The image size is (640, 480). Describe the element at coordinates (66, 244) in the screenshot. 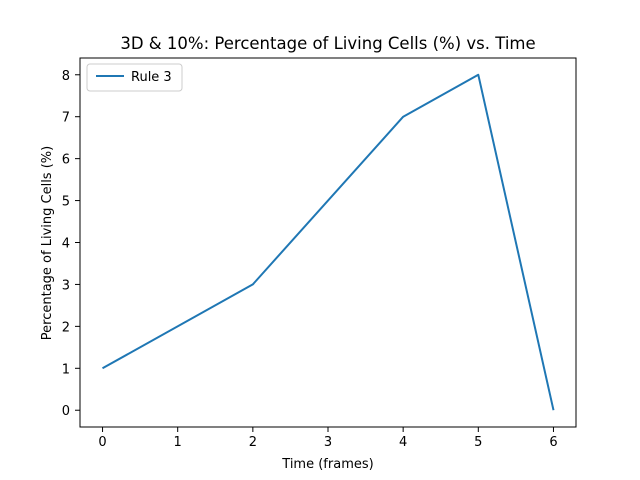

I see `y-tick-label: 4` at that location.